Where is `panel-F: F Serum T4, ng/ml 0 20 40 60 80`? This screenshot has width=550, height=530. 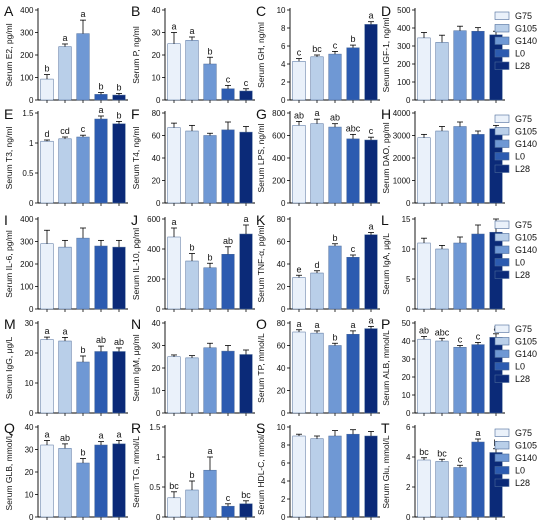 panel-F: F Serum T4, ng/ml 0 20 40 60 80 is located at coordinates (193, 157).